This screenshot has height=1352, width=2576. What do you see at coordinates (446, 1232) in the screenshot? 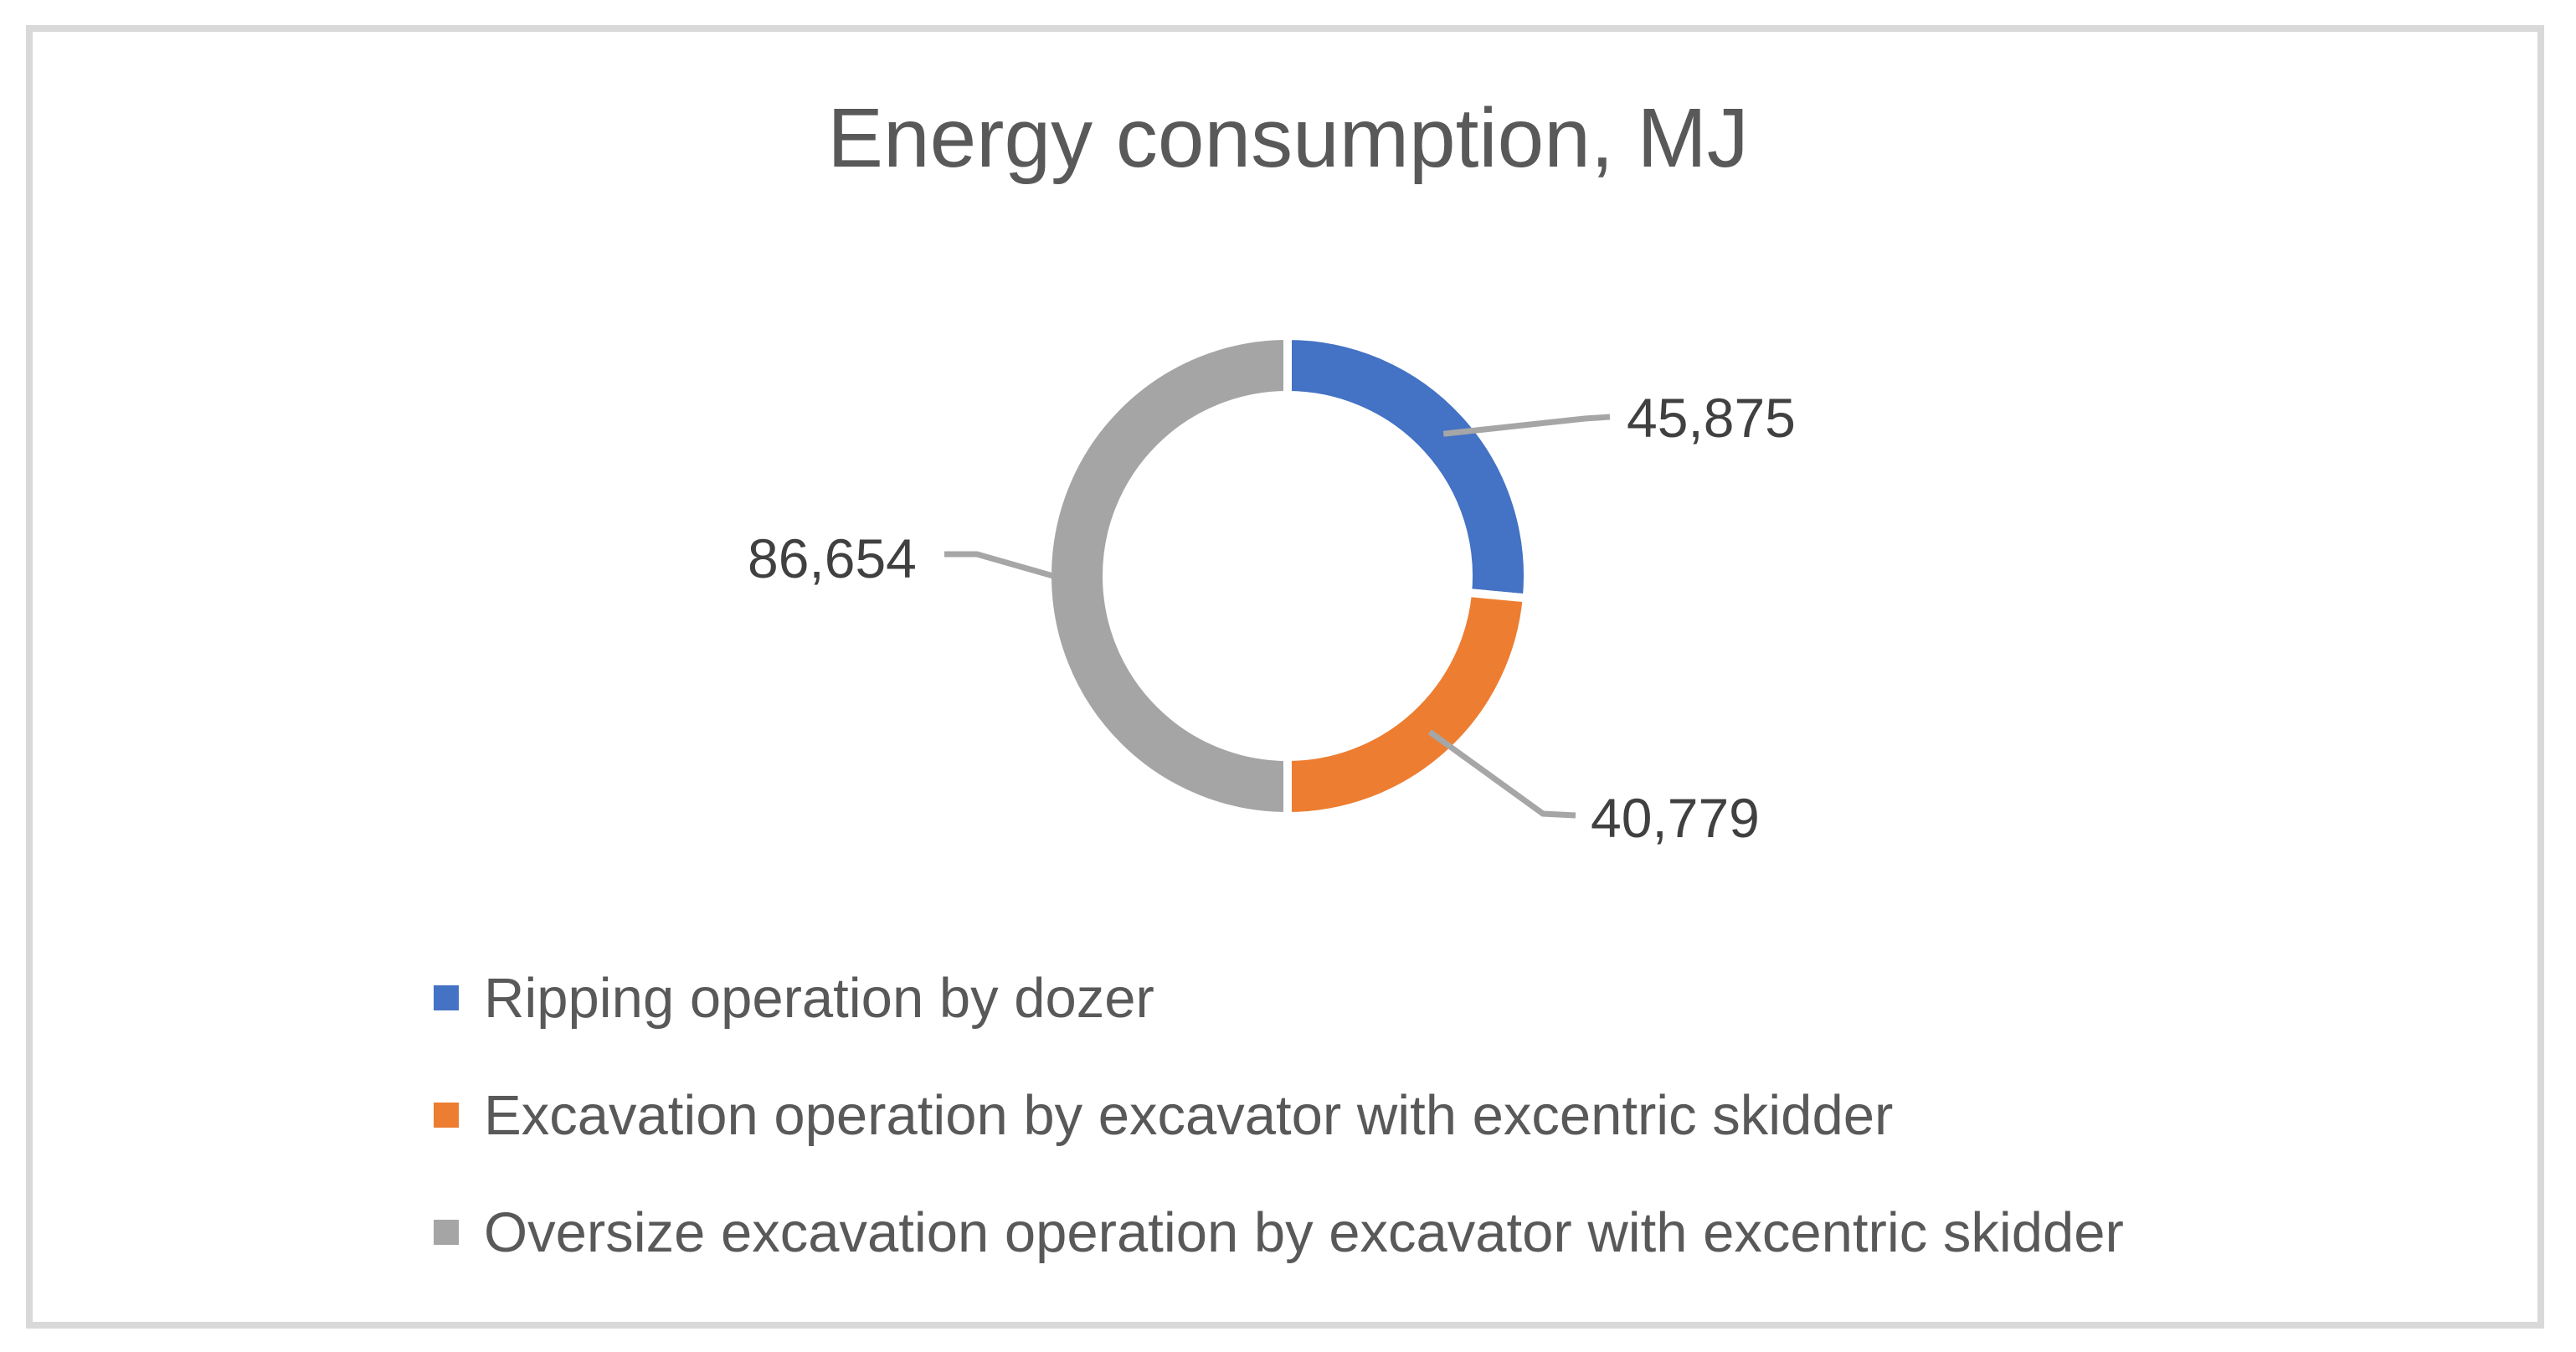
I see `legend-swatch-gray-icon` at bounding box center [446, 1232].